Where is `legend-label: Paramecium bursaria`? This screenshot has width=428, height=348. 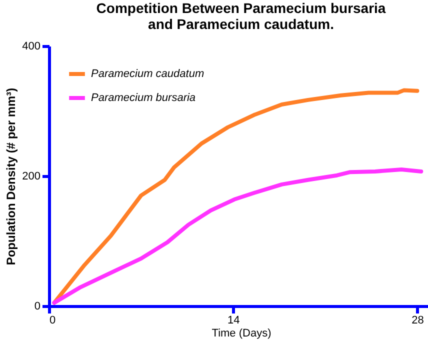
legend-label: Paramecium bursaria is located at coordinates (143, 98).